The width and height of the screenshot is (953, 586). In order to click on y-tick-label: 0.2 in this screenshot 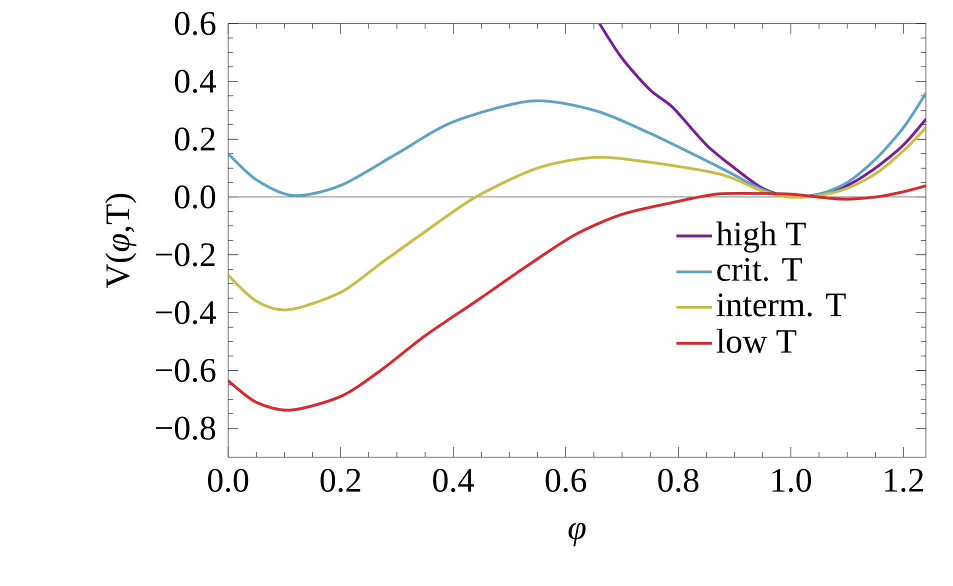, I will do `click(194, 139)`.